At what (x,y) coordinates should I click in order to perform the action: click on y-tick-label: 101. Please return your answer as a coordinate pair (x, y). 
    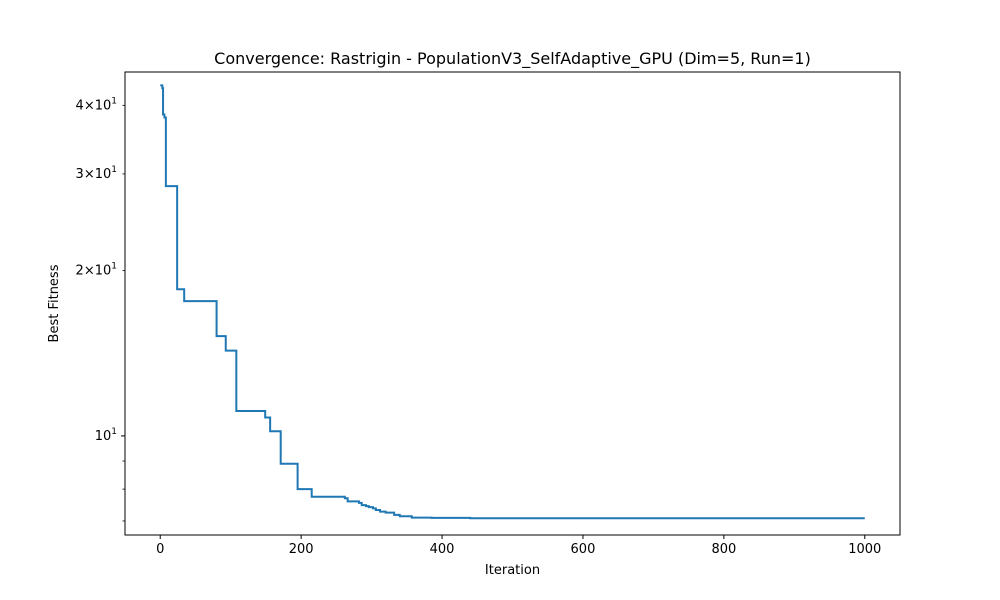
    Looking at the image, I should click on (106, 435).